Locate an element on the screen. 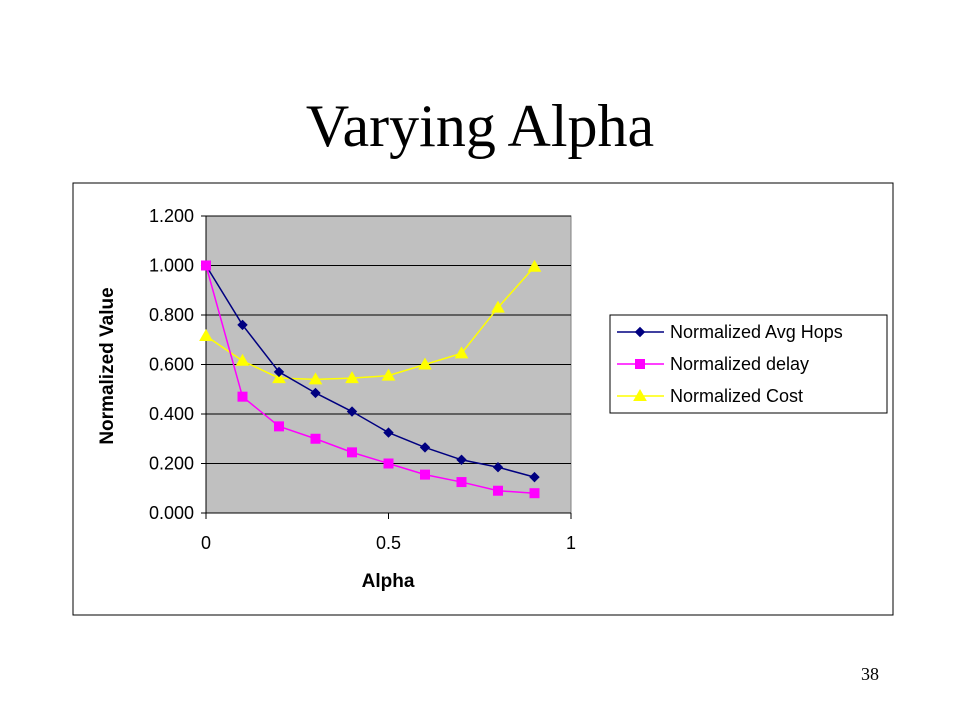 The image size is (960, 720). legend-label: Normalized Avg Hops is located at coordinates (756, 332).